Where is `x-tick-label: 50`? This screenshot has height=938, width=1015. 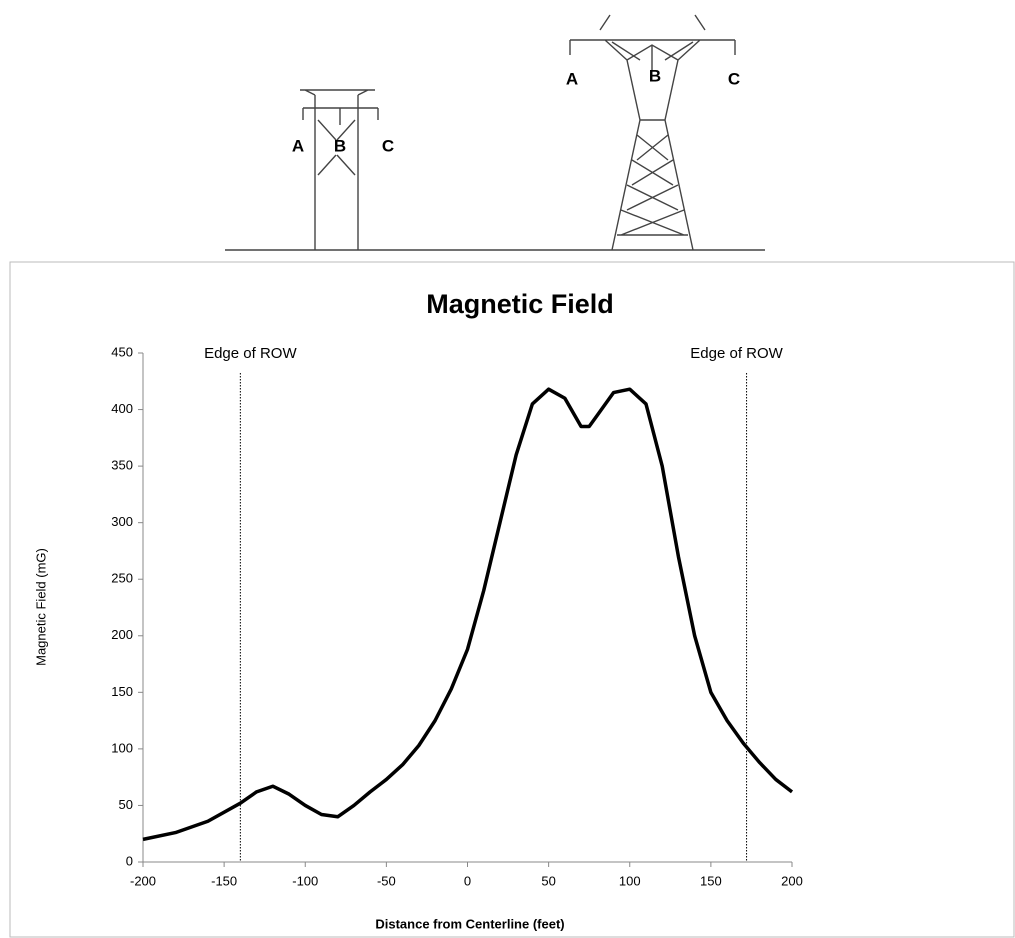
x-tick-label: 50 is located at coordinates (548, 880).